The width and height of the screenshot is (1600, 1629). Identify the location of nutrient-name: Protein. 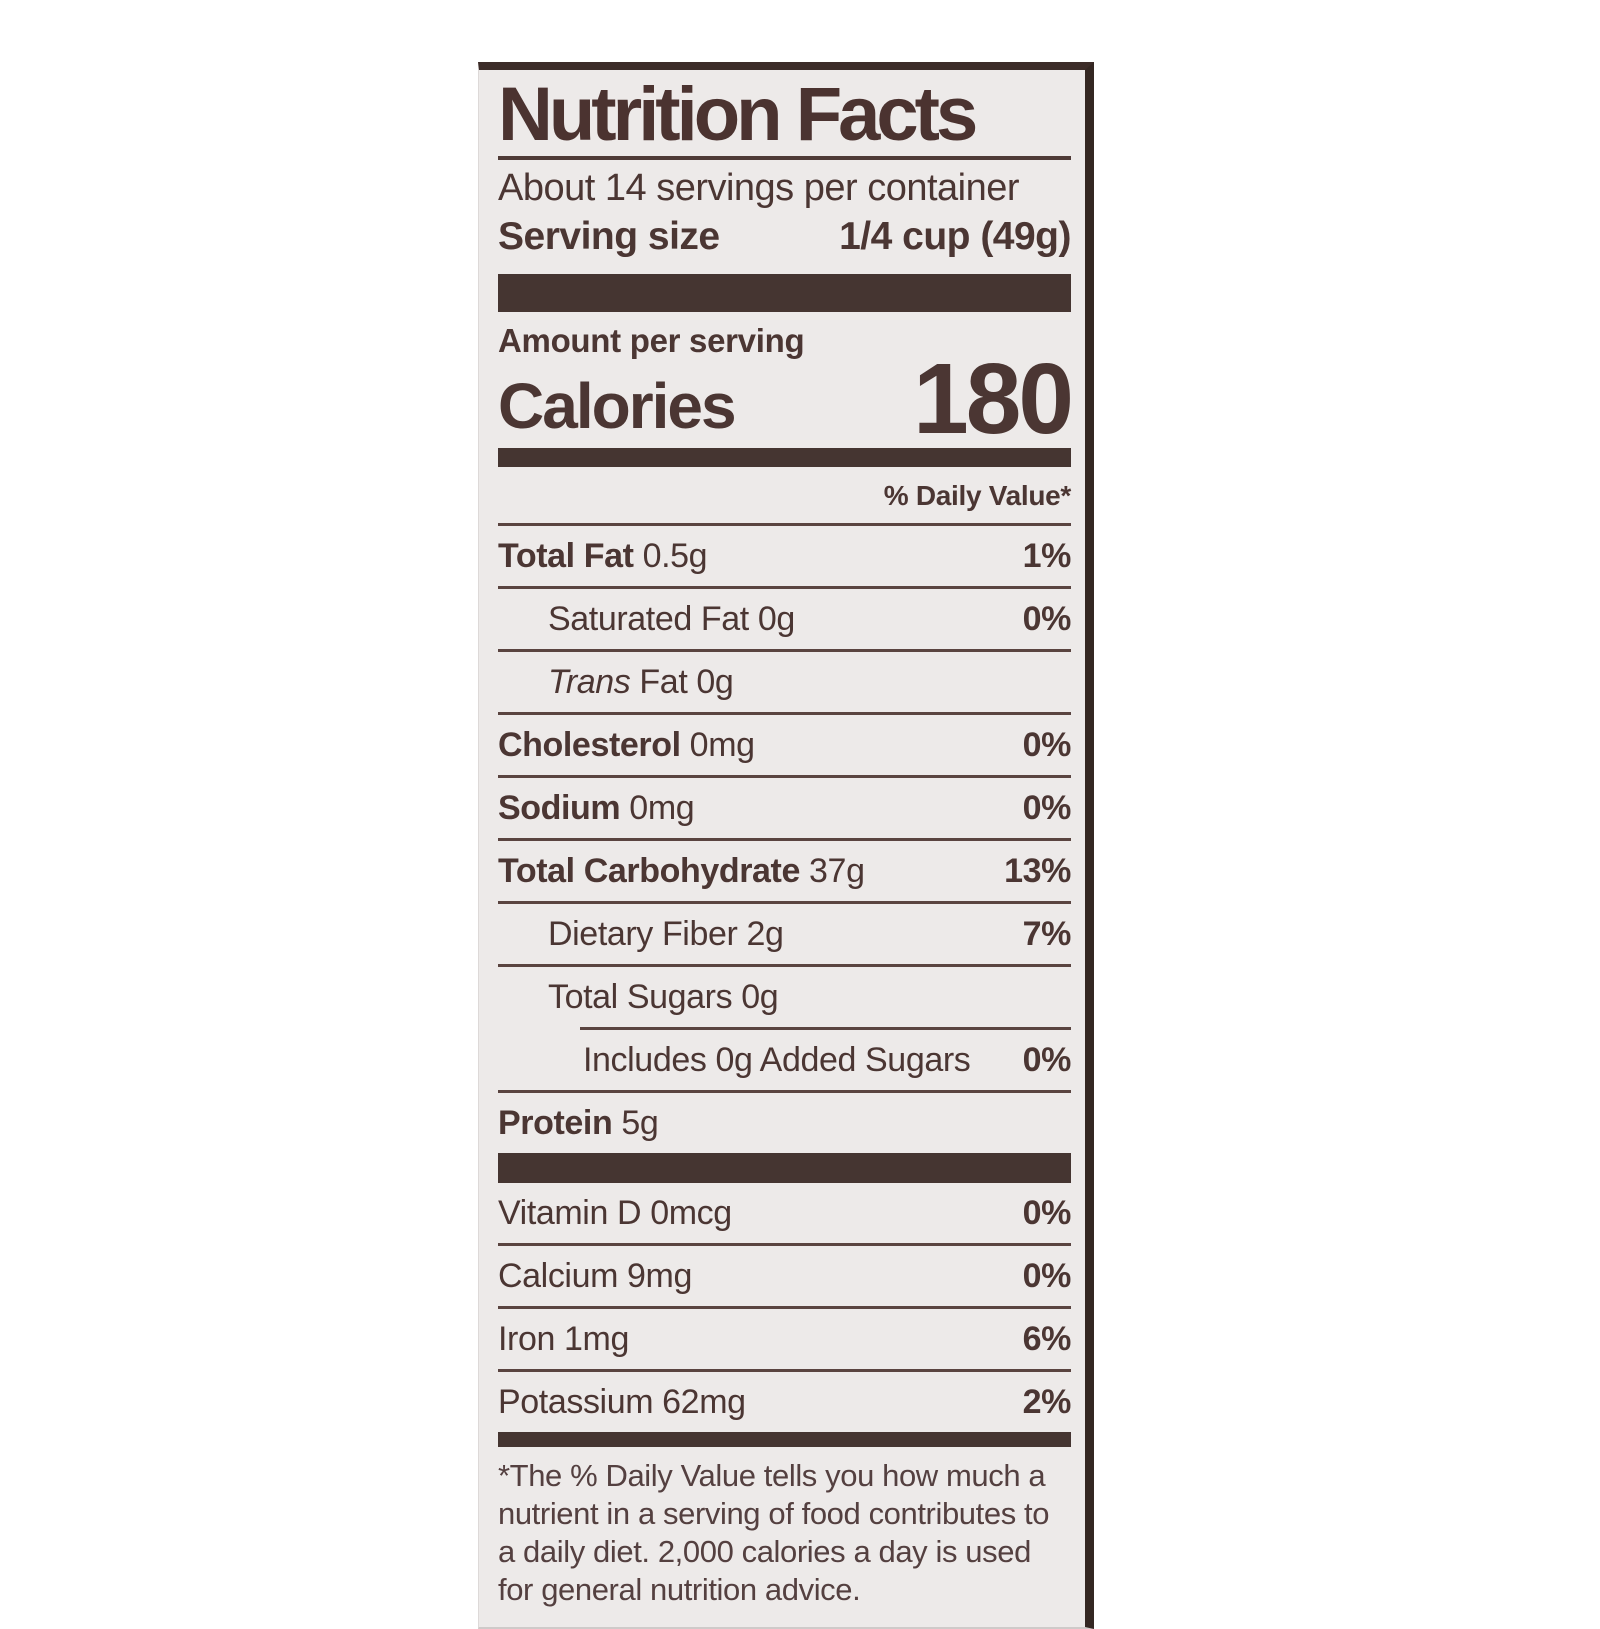
(555, 1122).